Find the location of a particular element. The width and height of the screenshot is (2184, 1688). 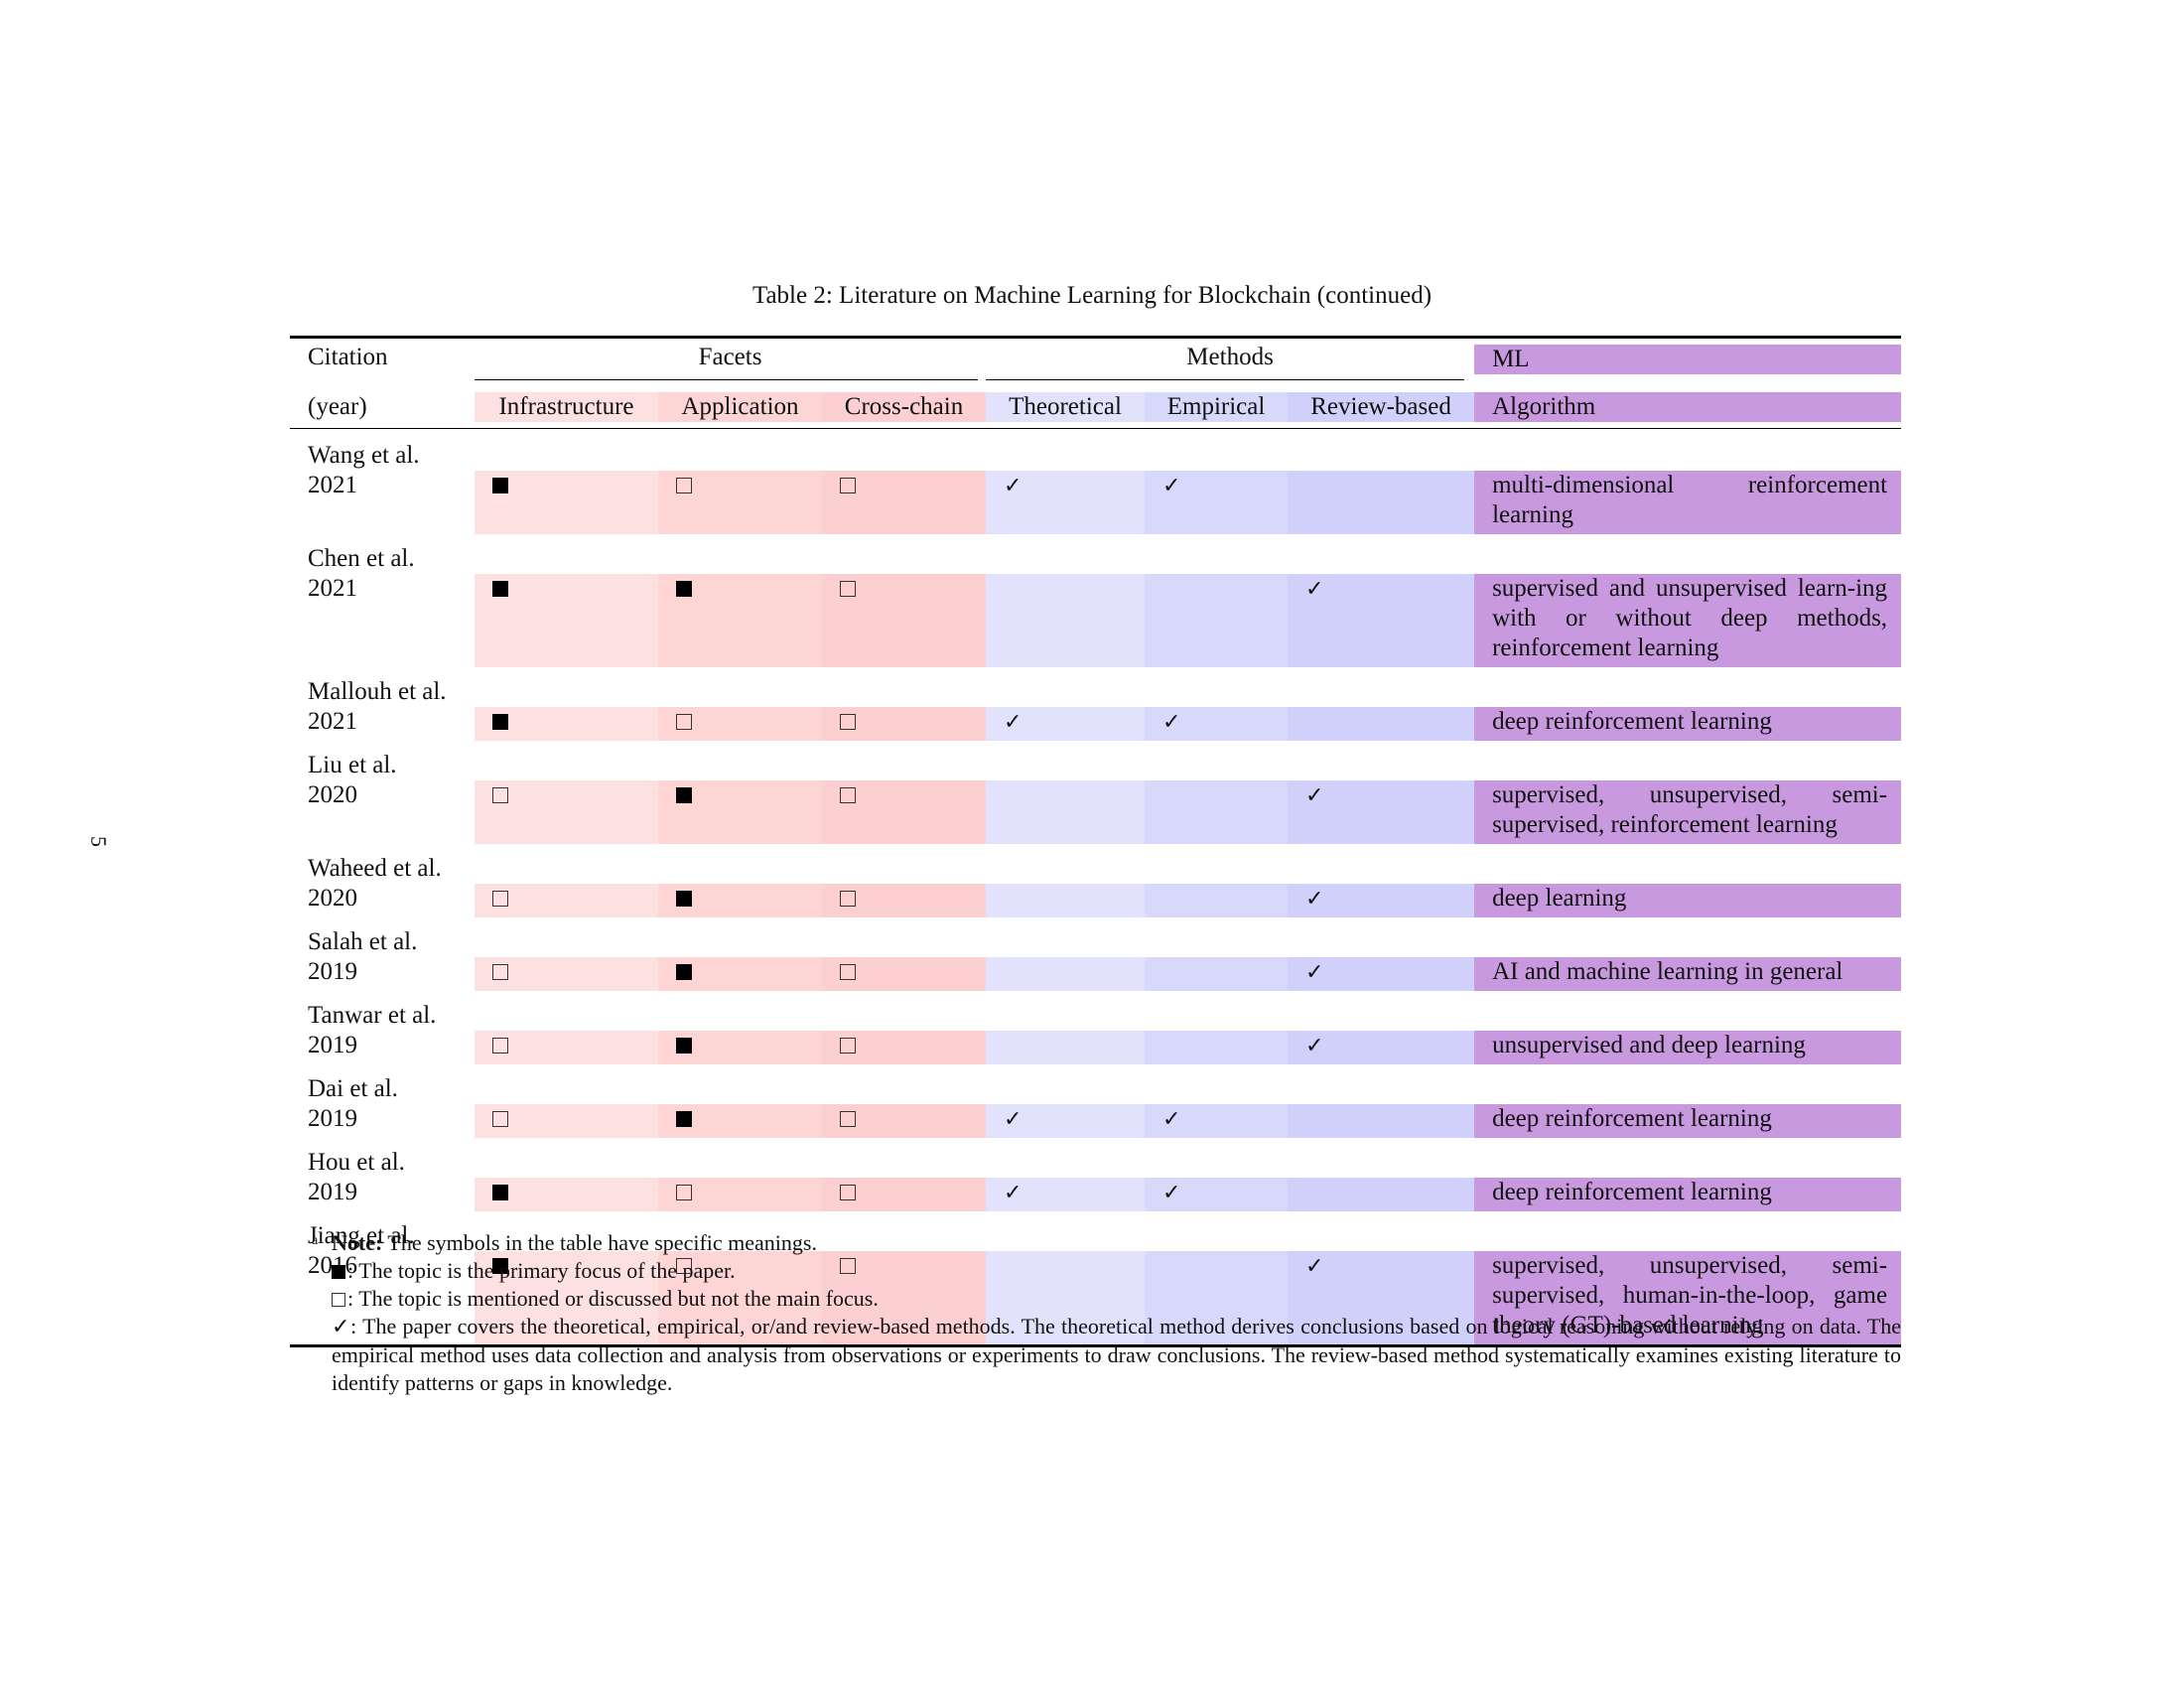

theoretical-header: Theoretical is located at coordinates (1066, 407).